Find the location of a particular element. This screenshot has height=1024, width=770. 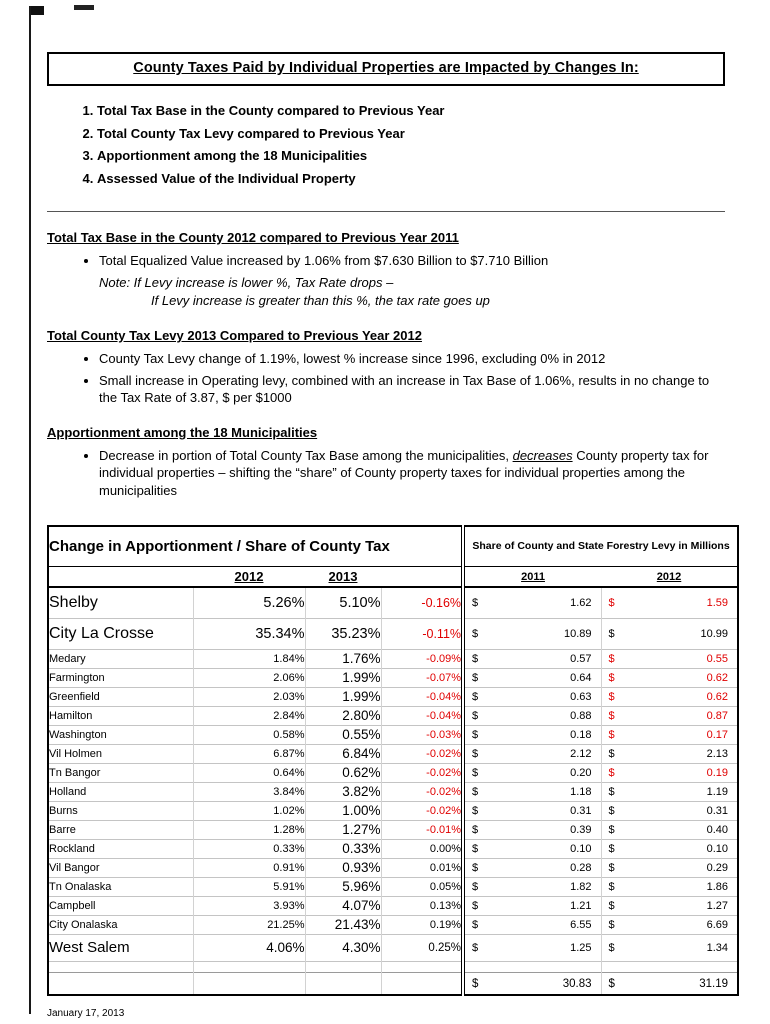

levy-2012: $0.10 is located at coordinates (669, 848).